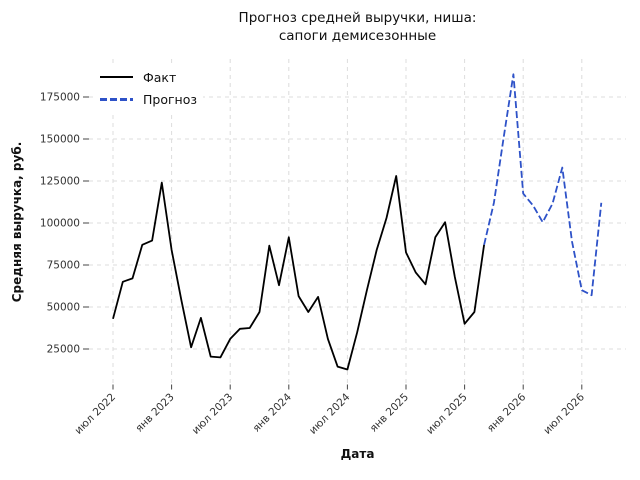  Describe the element at coordinates (507, 413) in the screenshot. I see `x-tick-label: янв 2026` at that location.